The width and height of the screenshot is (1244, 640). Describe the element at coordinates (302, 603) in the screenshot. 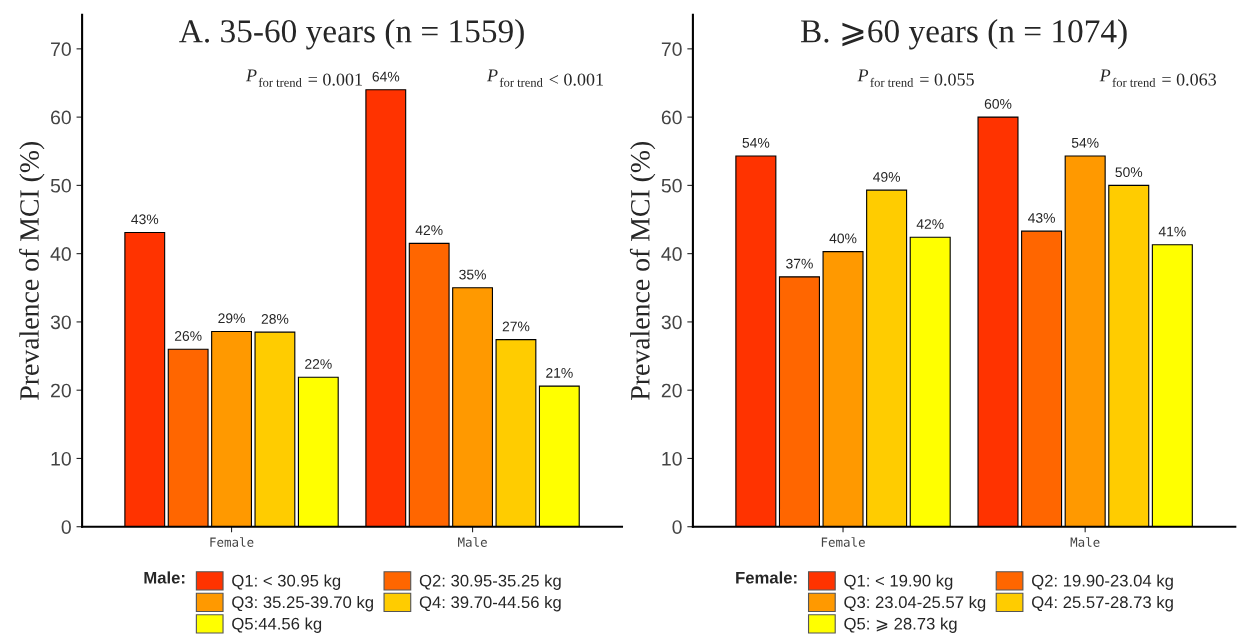

I see `legend-label: Q3: 35.25-39.70 kg` at that location.